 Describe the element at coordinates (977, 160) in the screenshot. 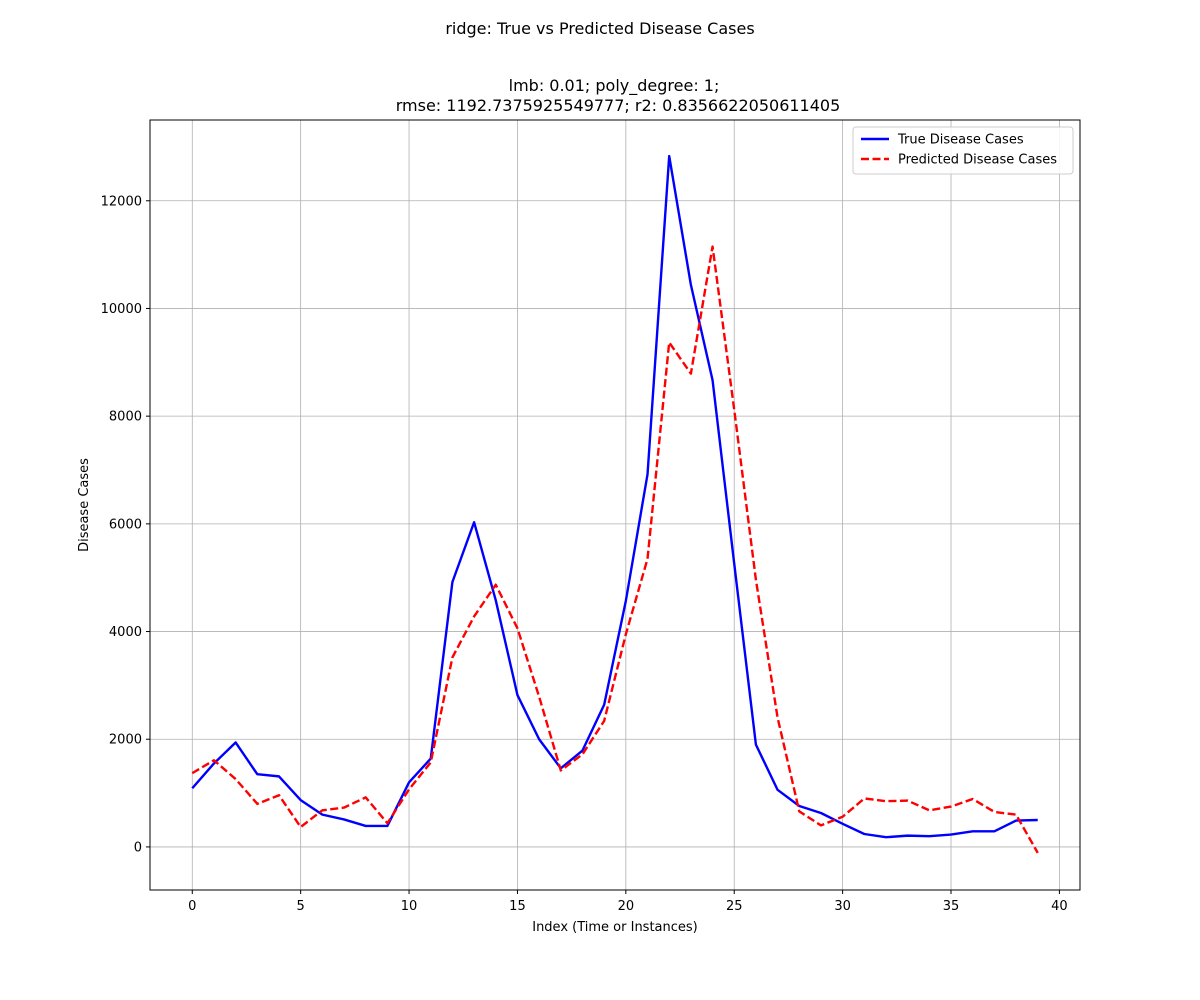

I see `legend-label-2: Predicted Disease Cases` at that location.